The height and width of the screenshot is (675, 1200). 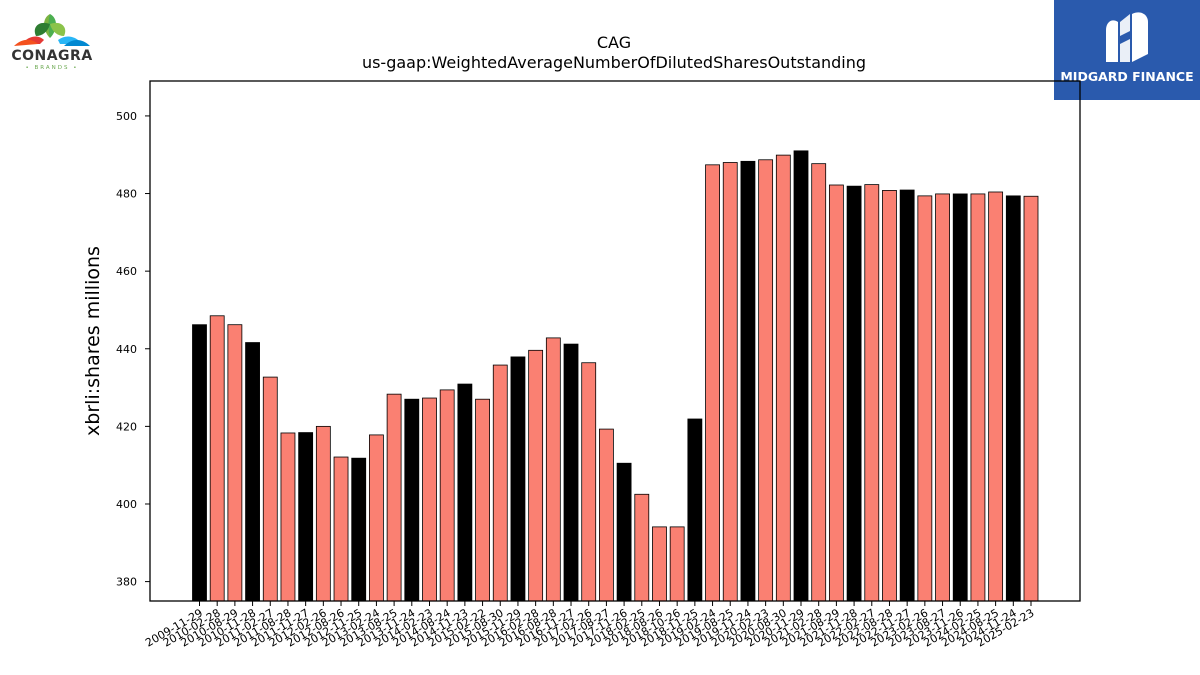 What do you see at coordinates (614, 42) in the screenshot?
I see `chart-title: CAG` at bounding box center [614, 42].